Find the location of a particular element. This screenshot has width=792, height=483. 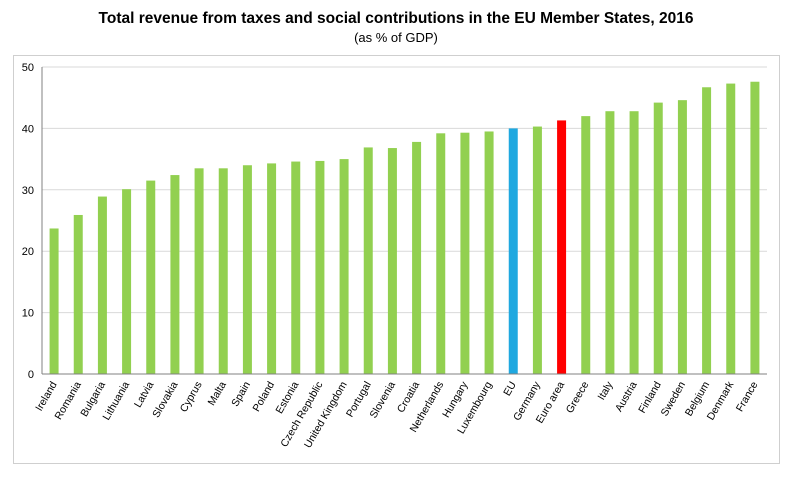

bar-greece is located at coordinates (586, 245).